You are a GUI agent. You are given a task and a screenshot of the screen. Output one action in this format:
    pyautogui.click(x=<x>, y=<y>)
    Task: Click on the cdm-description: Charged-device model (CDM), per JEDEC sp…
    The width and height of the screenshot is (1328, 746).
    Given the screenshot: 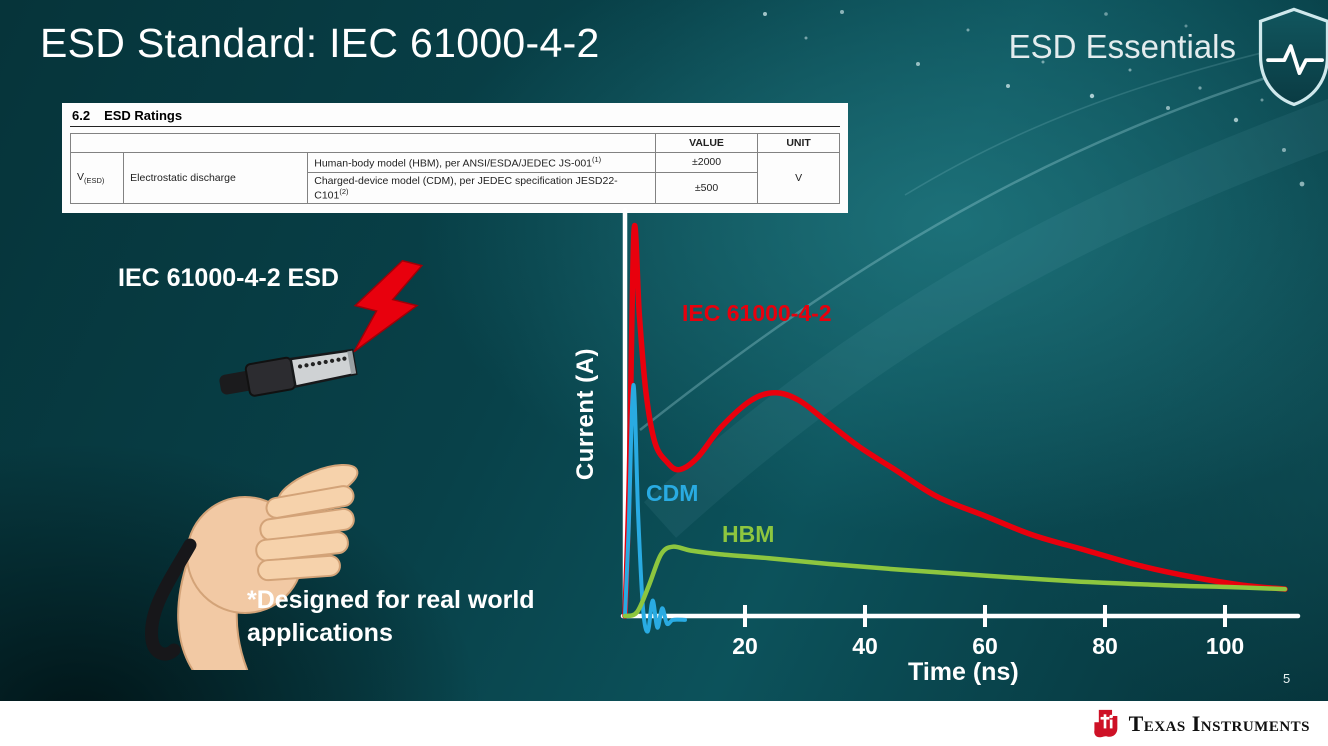 What is the action you would take?
    pyautogui.click(x=466, y=188)
    